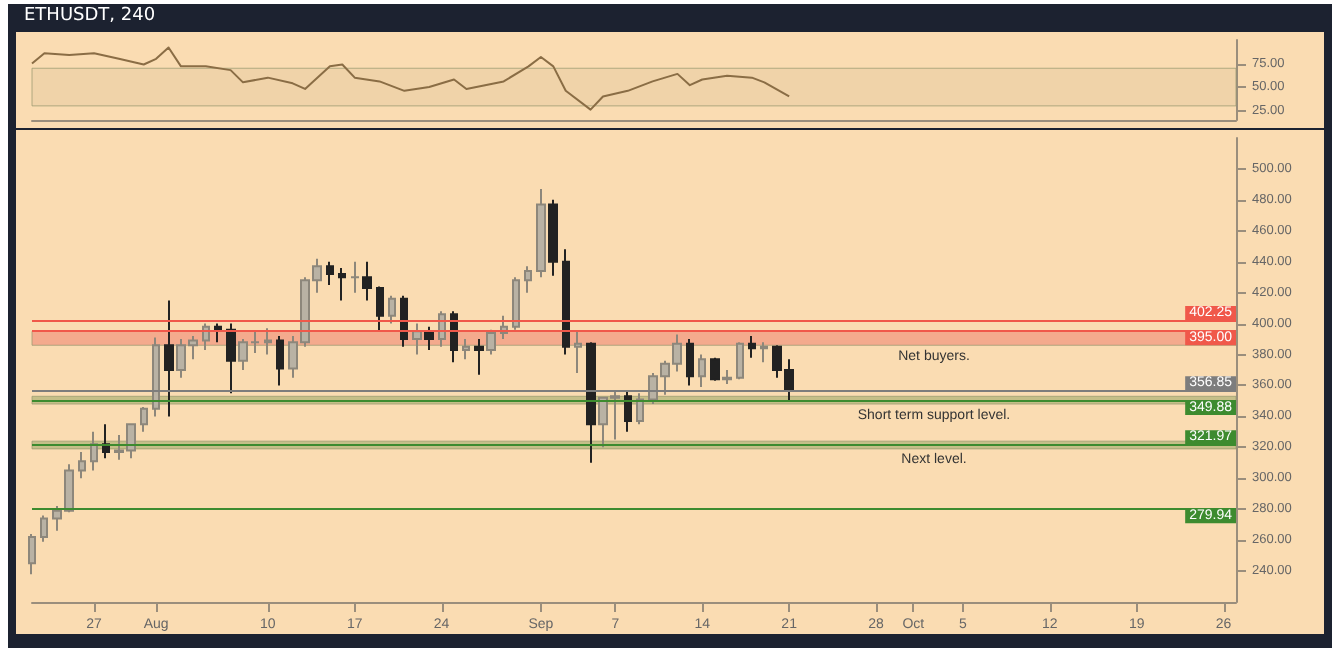 This screenshot has width=1340, height=656. What do you see at coordinates (411, 78) in the screenshot?
I see `line-series` at bounding box center [411, 78].